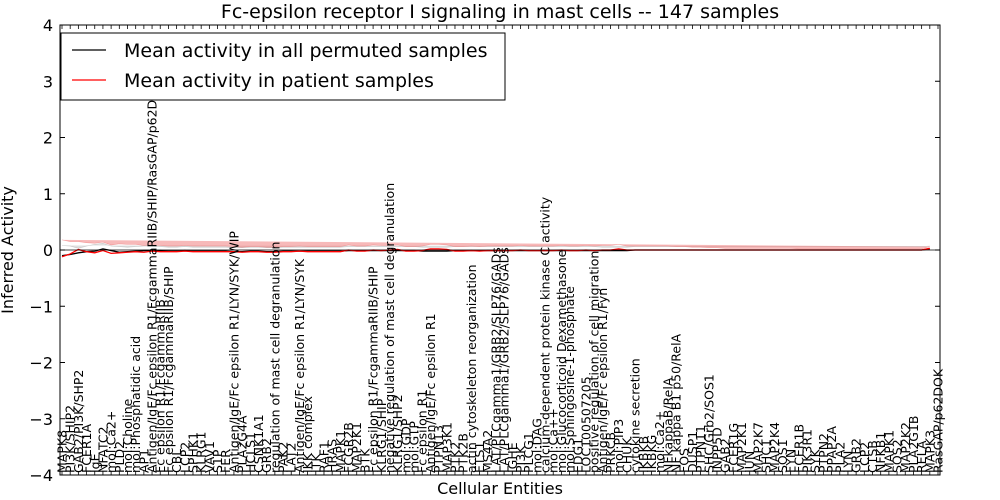  What do you see at coordinates (651, 454) in the screenshot?
I see `entity-label: IKBKG` at bounding box center [651, 454].